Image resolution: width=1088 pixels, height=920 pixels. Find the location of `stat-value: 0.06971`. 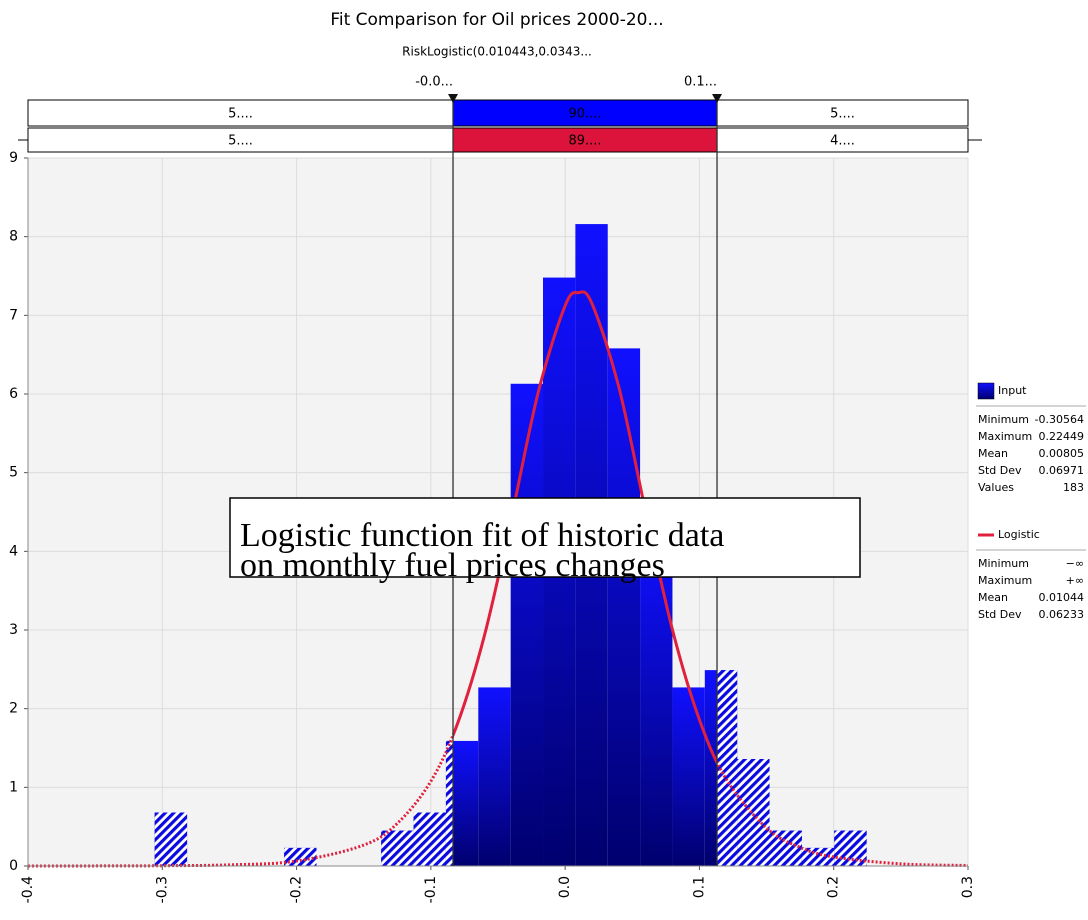

stat-value: 0.06971 is located at coordinates (1062, 470).